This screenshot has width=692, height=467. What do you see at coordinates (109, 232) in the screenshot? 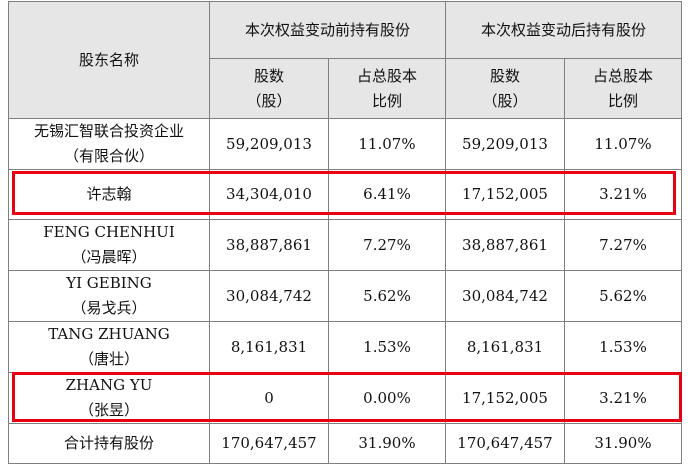
I see `shareholder-name: FENG CHENHUI` at bounding box center [109, 232].